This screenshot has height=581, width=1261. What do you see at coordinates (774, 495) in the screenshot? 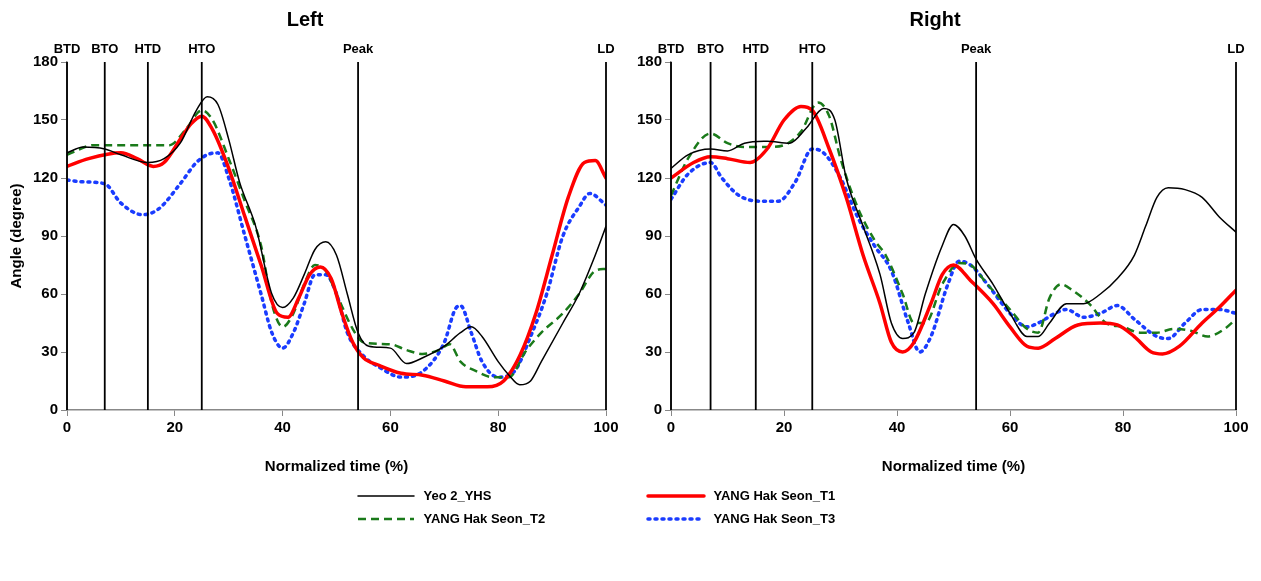
I see `legend-label: YANG Hak Seon_T1` at bounding box center [774, 495].